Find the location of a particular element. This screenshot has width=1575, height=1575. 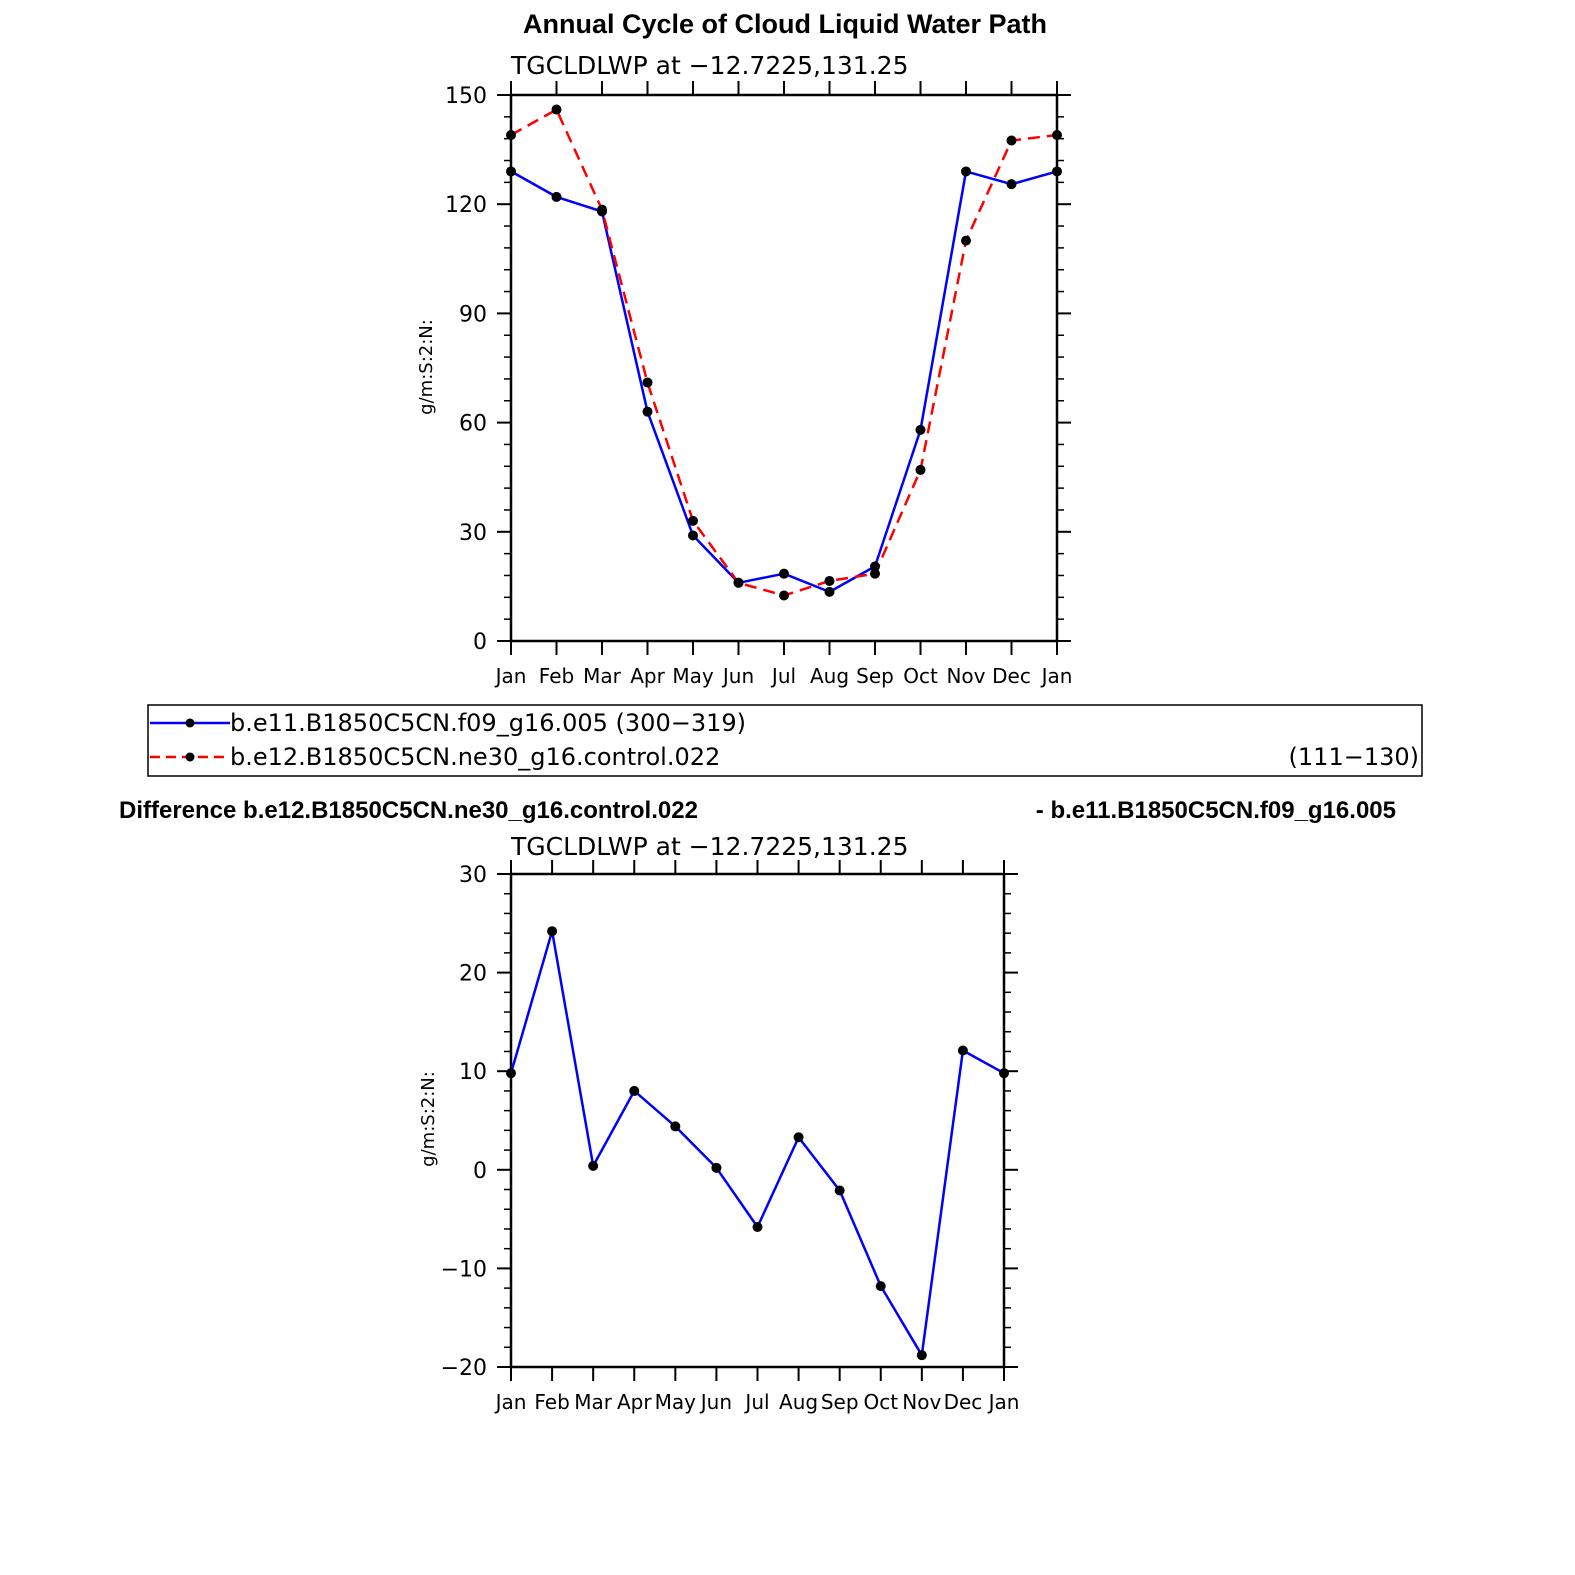

legend-label-series-b: b.e12.B1850C5CN.ne30_g16.control.022 is located at coordinates (475, 757).